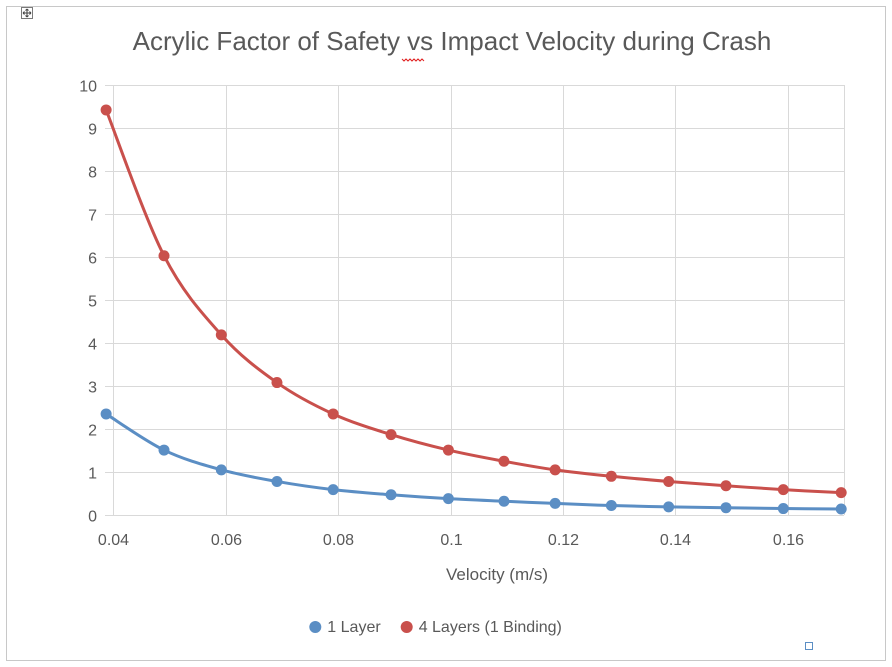  What do you see at coordinates (92, 130) in the screenshot?
I see `y-tick-label: 9` at bounding box center [92, 130].